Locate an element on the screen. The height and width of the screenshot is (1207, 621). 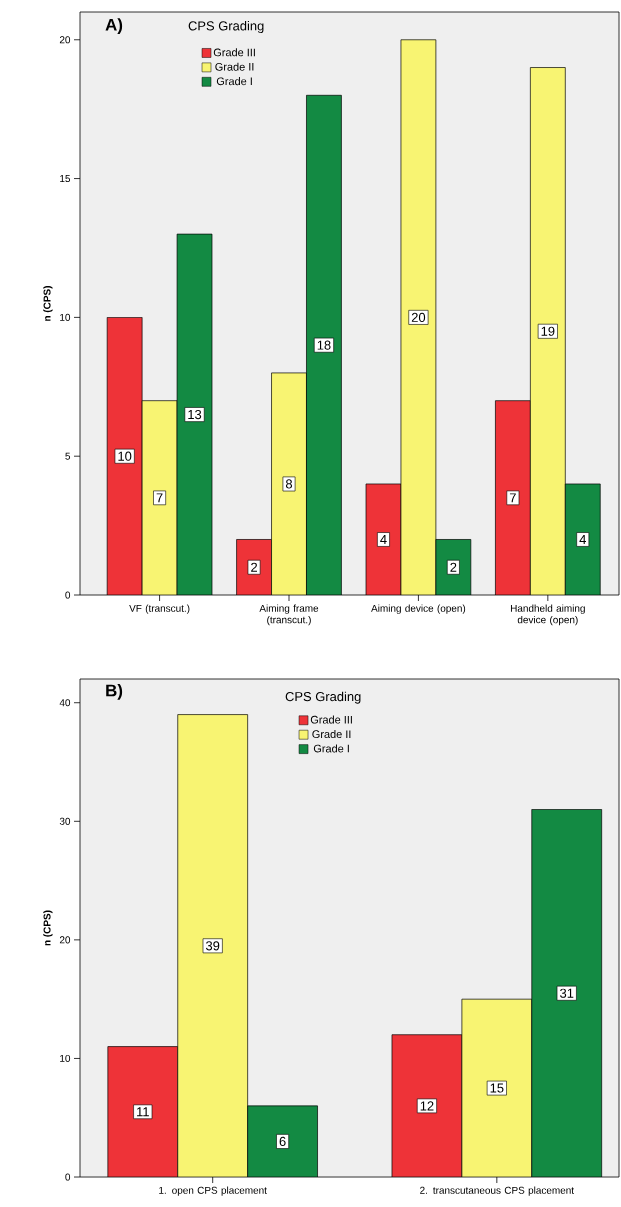
data-label: 11 is located at coordinates (143, 1112).